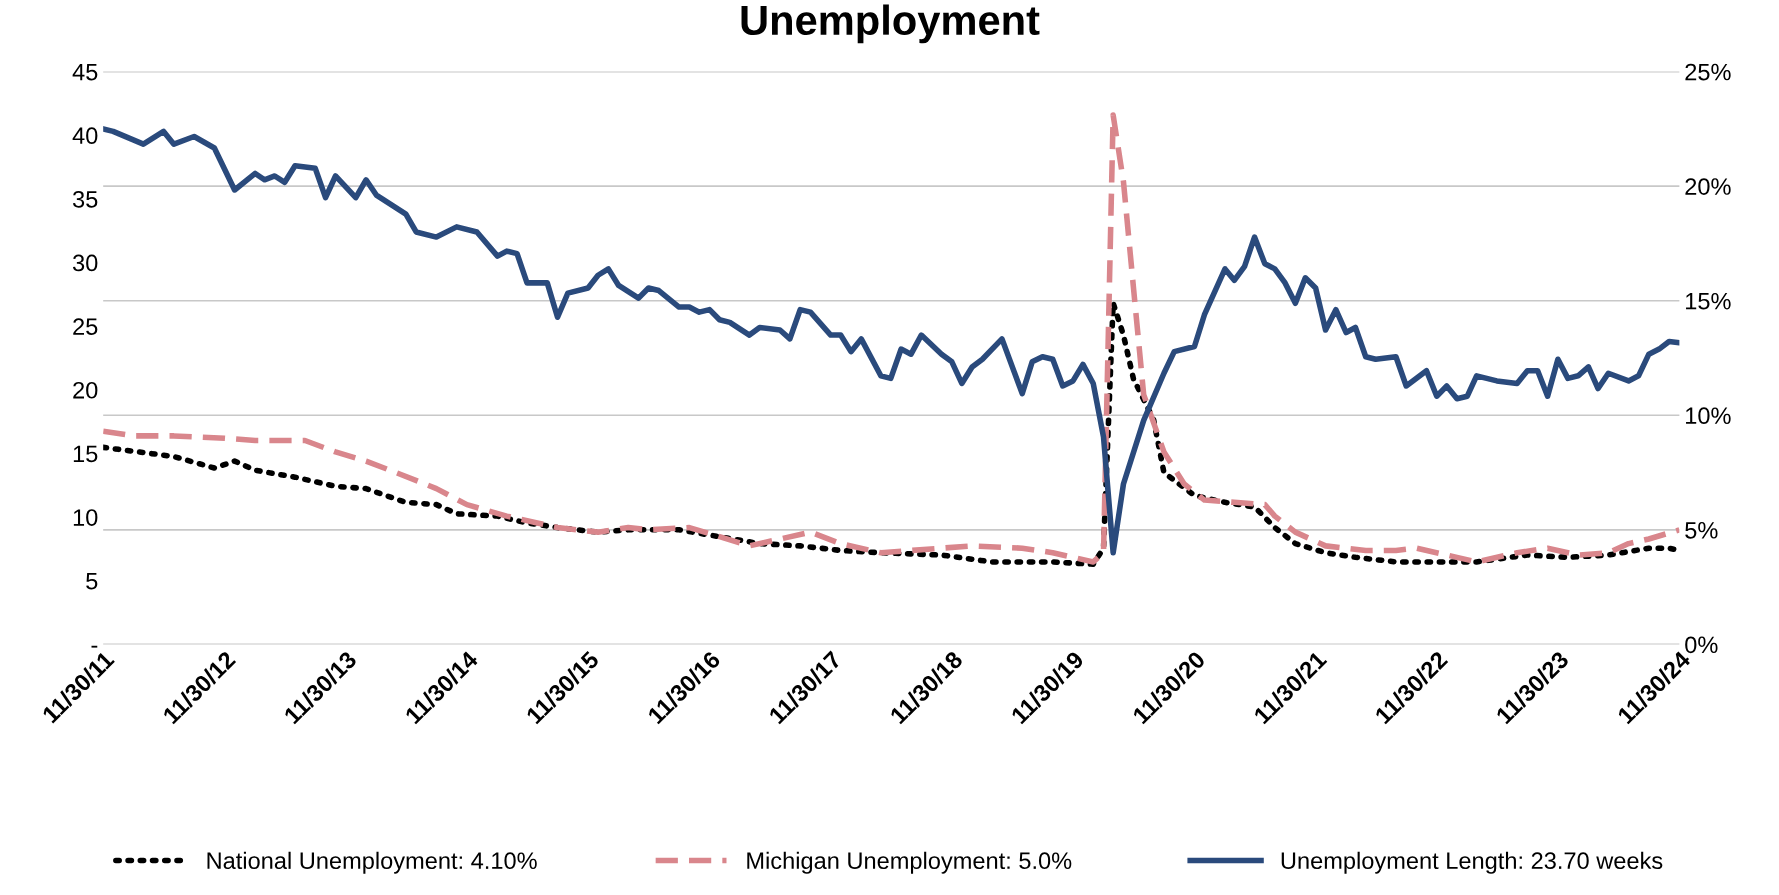  I want to click on y-tick-label: 35, so click(85, 199).